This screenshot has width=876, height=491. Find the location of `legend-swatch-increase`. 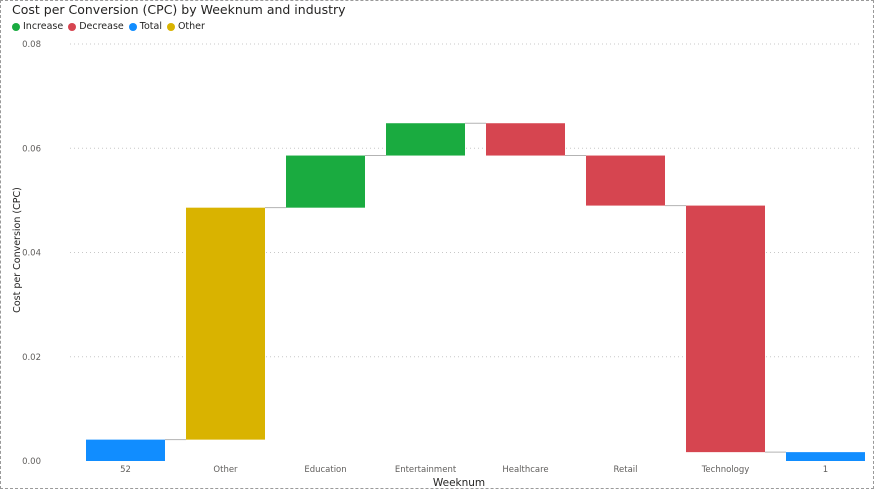

legend-swatch-increase is located at coordinates (16, 26).